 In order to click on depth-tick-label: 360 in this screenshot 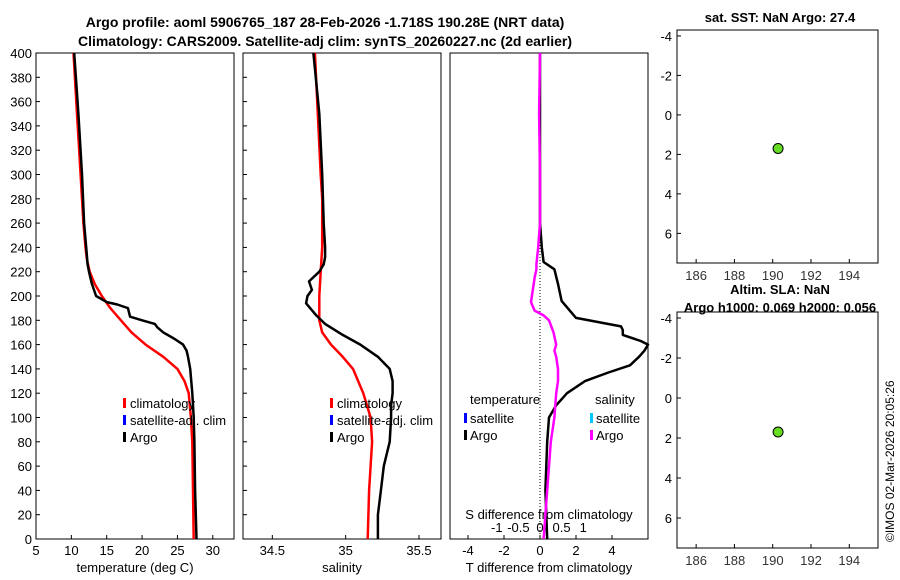, I will do `click(21, 102)`.